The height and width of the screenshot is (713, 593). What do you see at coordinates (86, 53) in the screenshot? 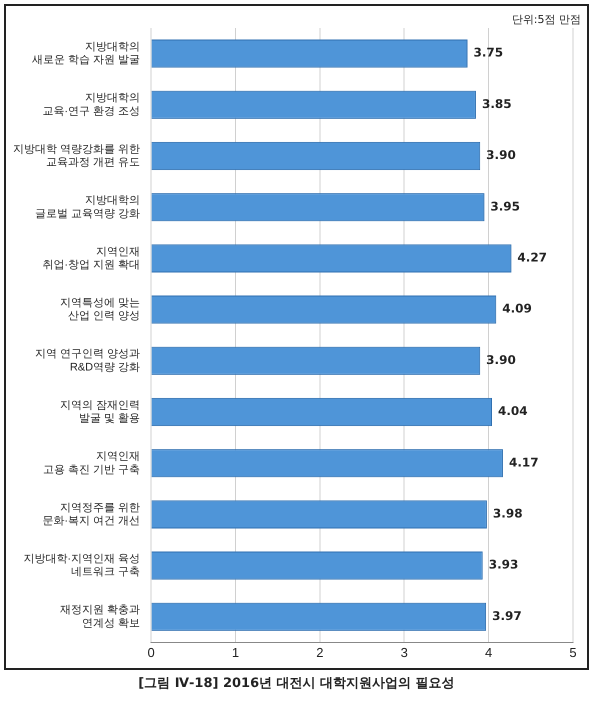
I see `y-tick-label: 지방대학의 새로운 학습 자원 발굴` at bounding box center [86, 53].